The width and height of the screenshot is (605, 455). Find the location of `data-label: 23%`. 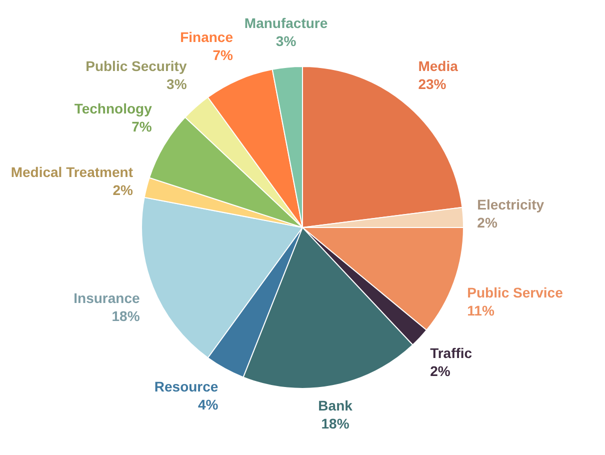

data-label: 23% is located at coordinates (432, 84).